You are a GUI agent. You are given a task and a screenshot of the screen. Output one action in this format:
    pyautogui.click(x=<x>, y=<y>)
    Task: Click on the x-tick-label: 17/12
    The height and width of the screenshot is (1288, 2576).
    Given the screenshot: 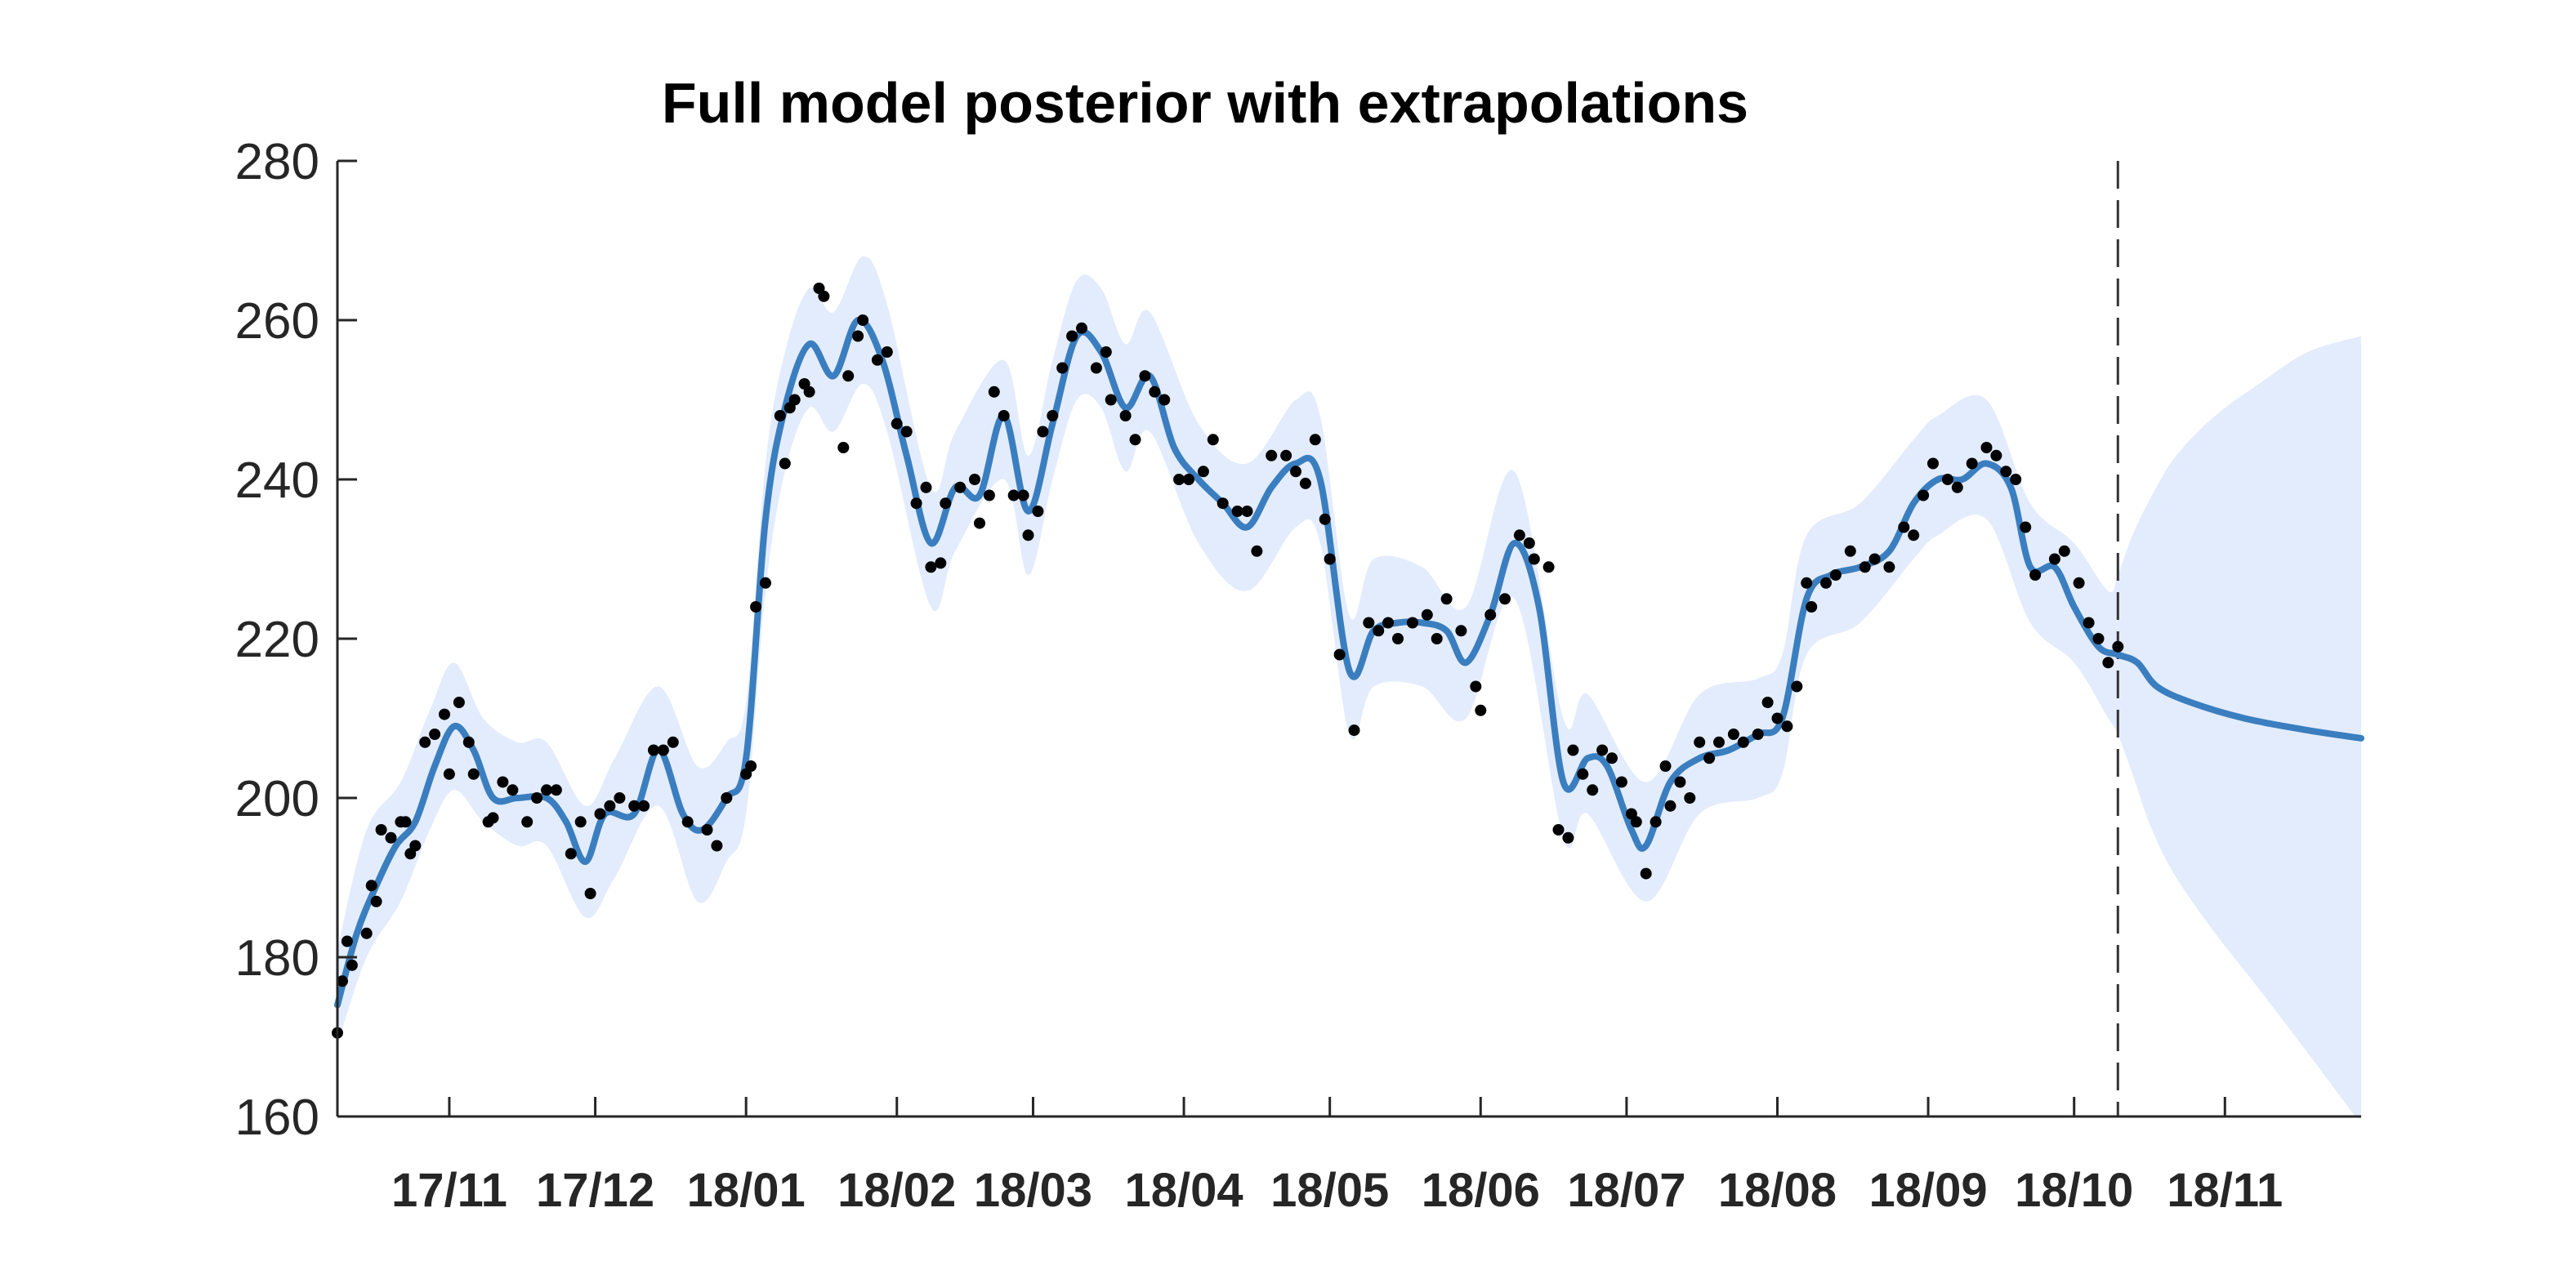 What is the action you would take?
    pyautogui.click(x=595, y=1190)
    